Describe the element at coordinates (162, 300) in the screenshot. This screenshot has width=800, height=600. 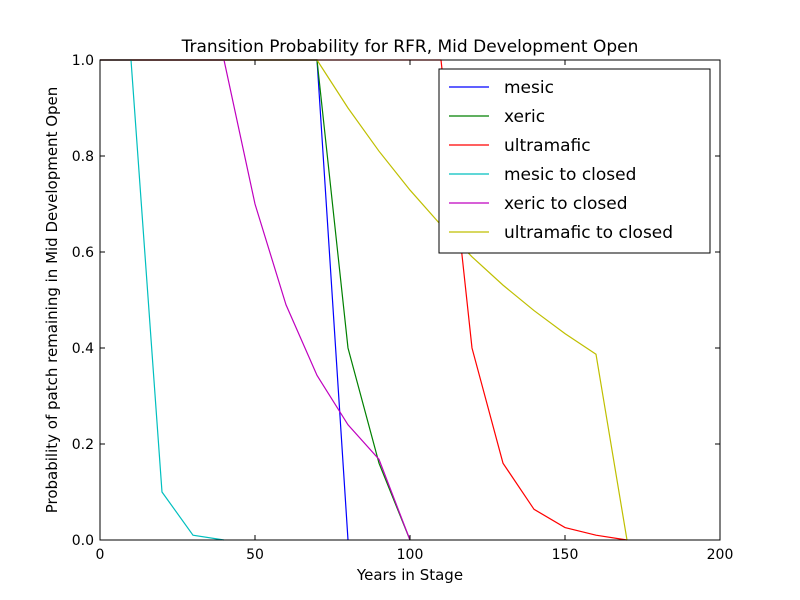
I see `series-line-mesic-to-closed` at that location.